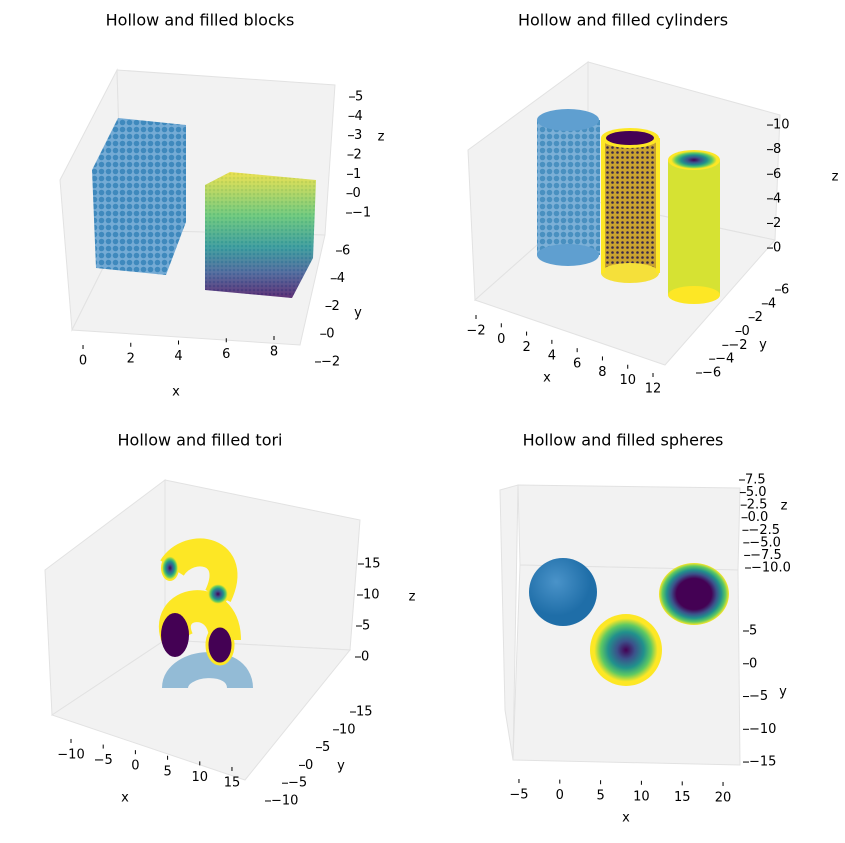 The image size is (845, 843). I want to click on y-tick-label: 10, so click(347, 729).